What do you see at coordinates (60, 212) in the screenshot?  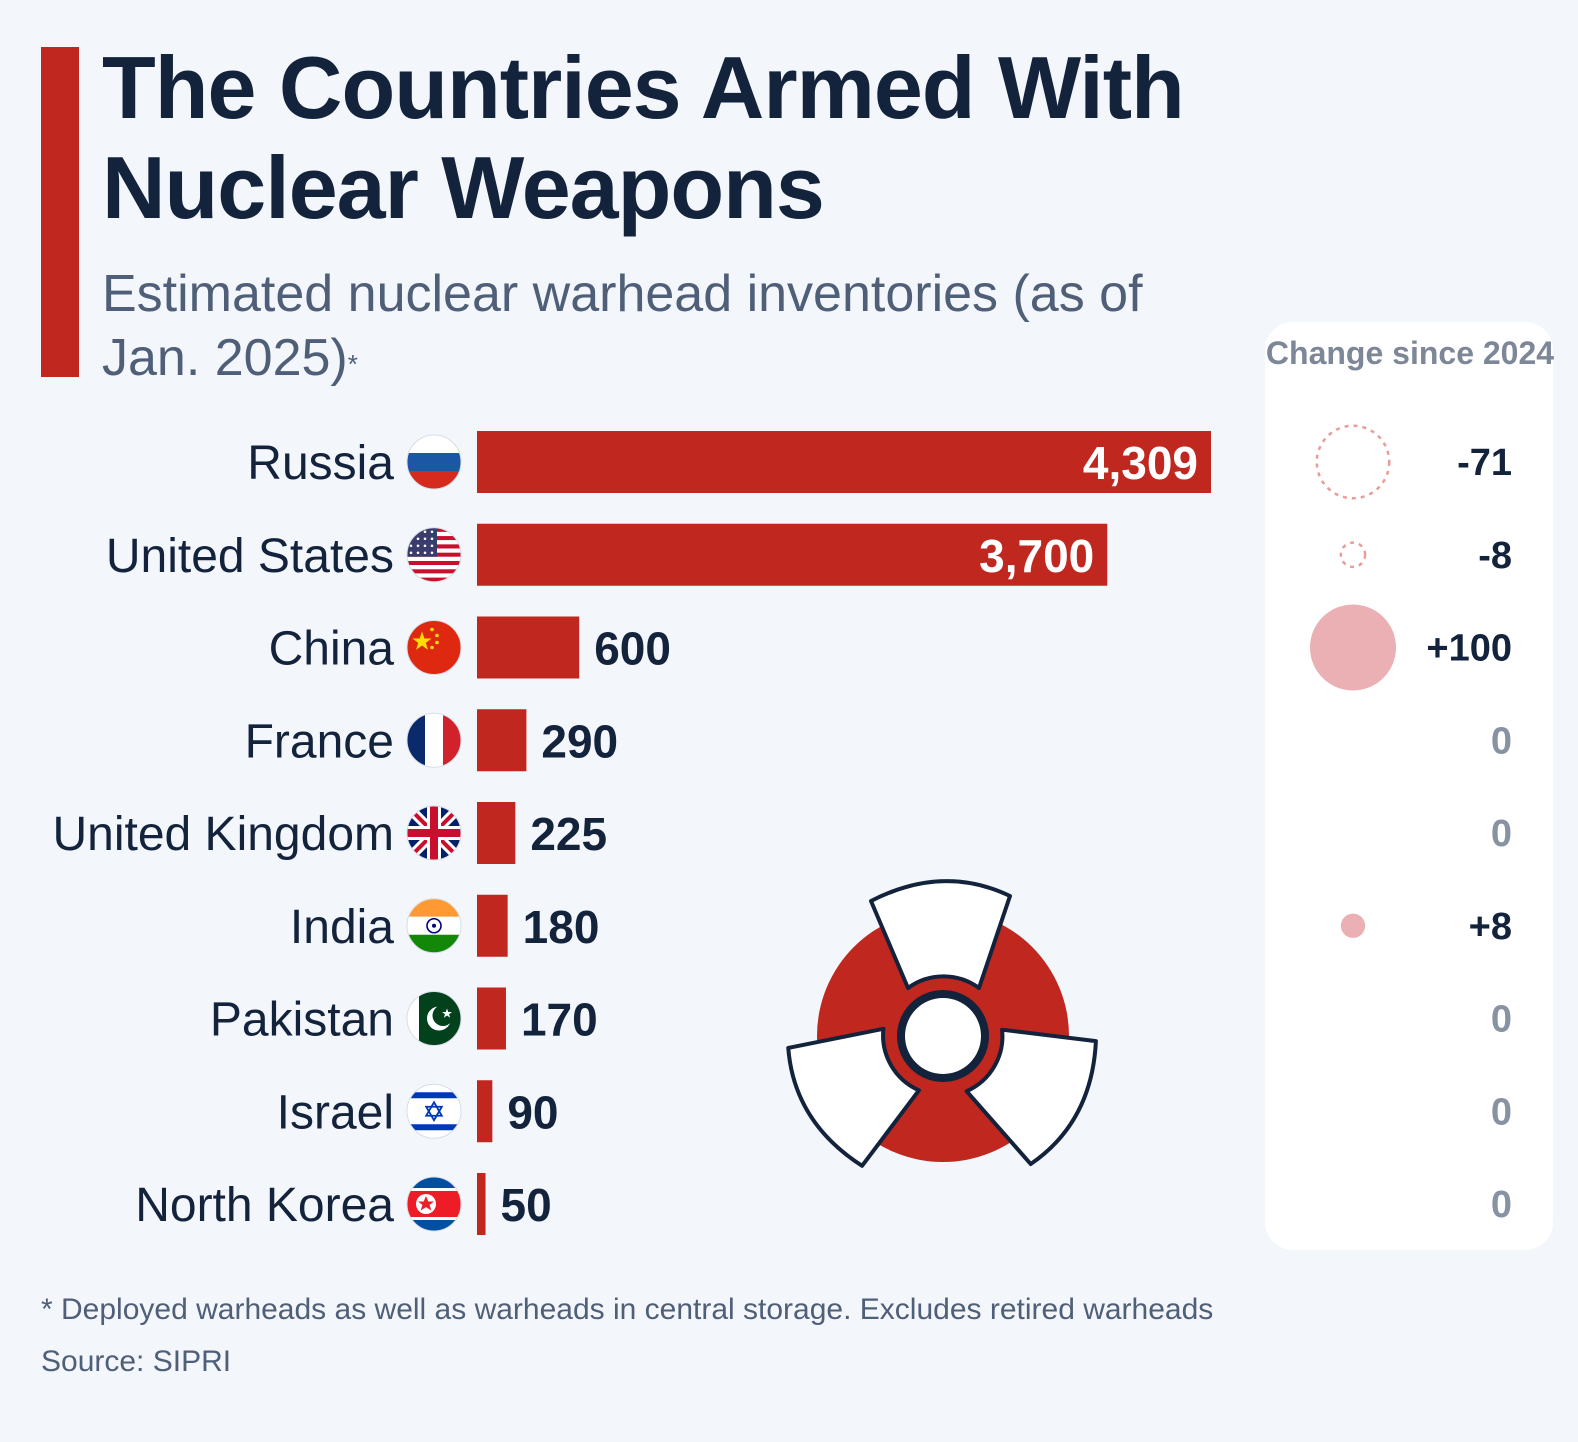 I see `title-accent-bar` at bounding box center [60, 212].